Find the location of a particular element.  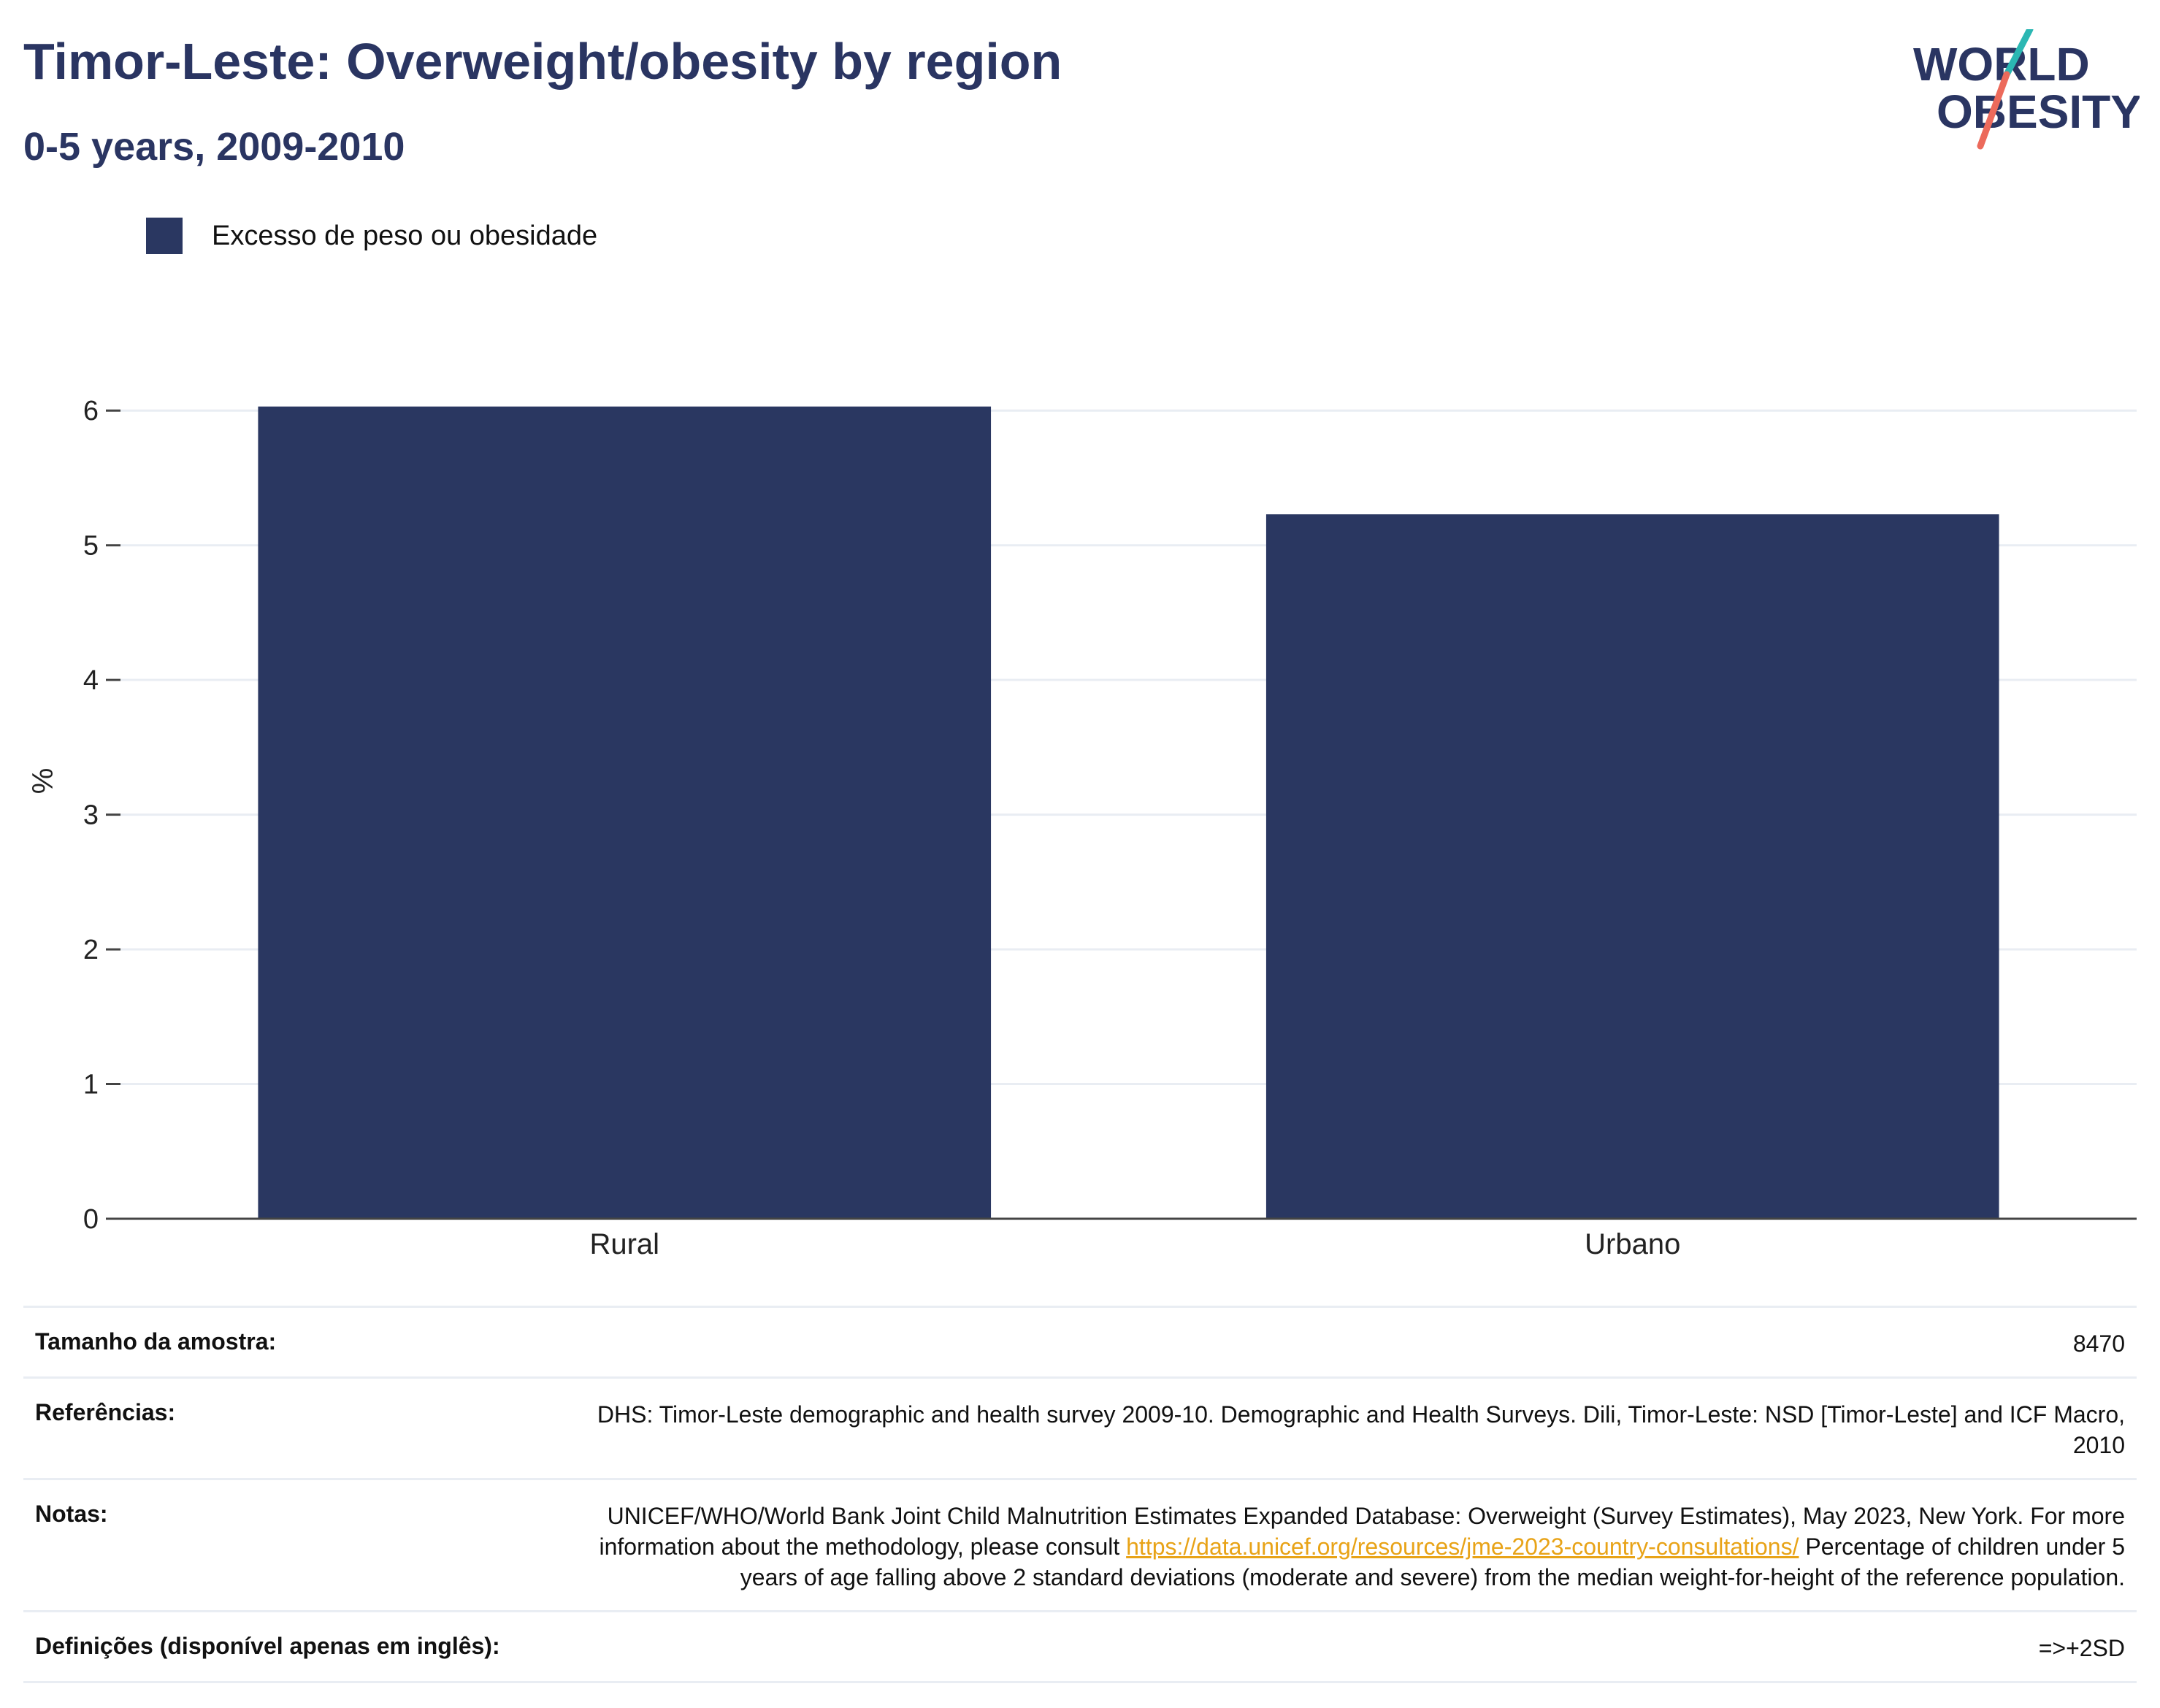

y-axis-title: % is located at coordinates (43, 781).